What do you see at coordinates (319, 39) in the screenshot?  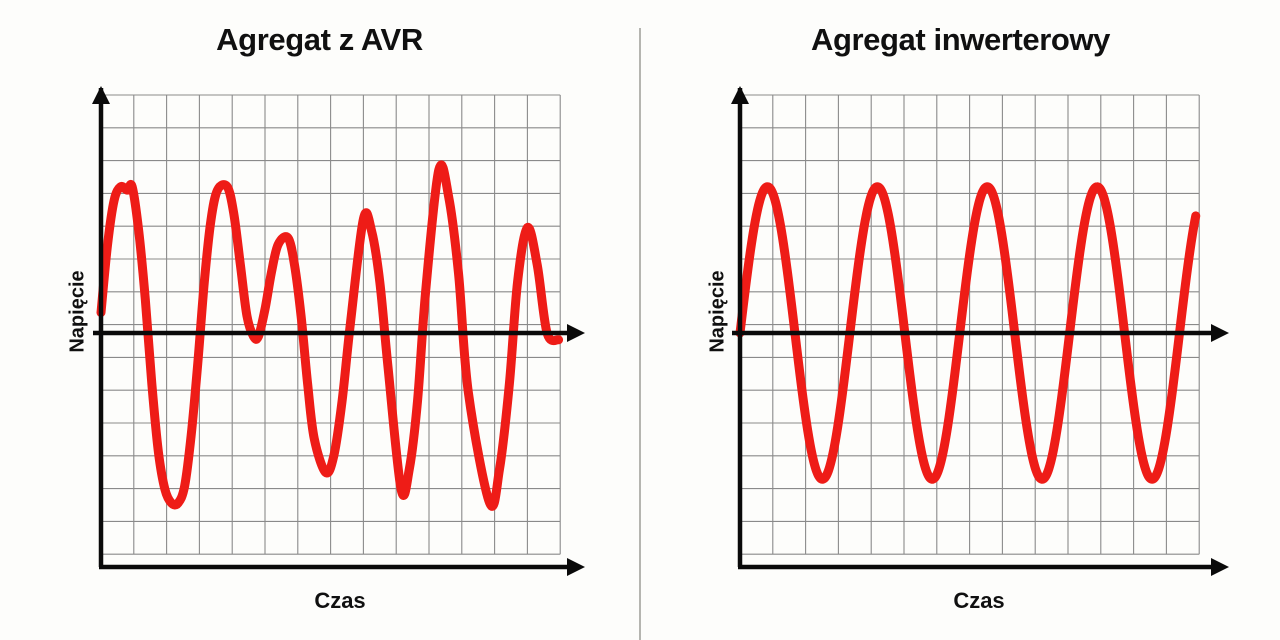 I see `panel-avr-title: Agregat z AVR` at bounding box center [319, 39].